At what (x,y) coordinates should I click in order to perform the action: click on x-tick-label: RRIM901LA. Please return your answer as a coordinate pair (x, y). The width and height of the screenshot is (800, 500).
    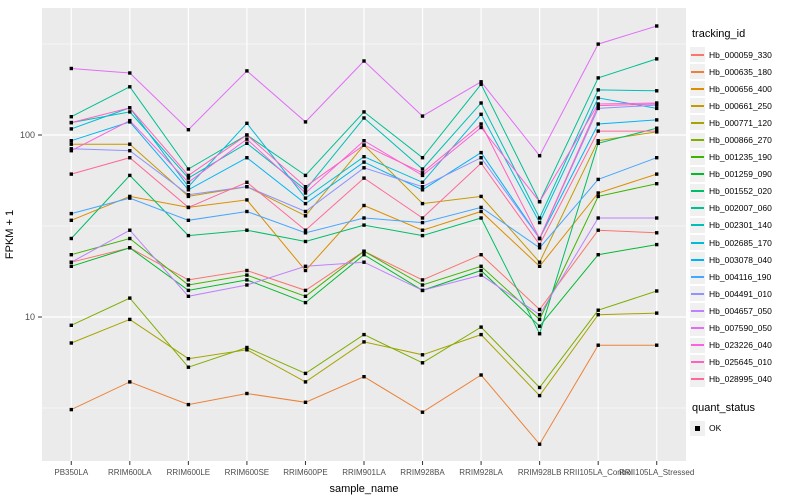
    Looking at the image, I should click on (364, 472).